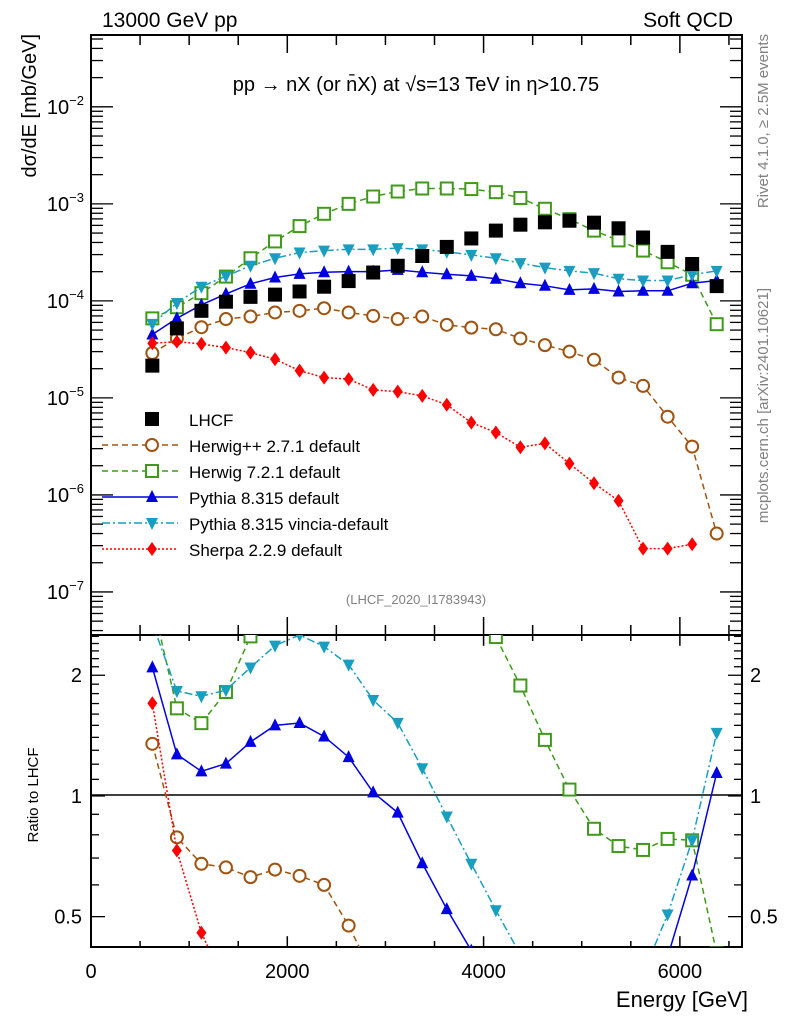 The image size is (786, 1024). Describe the element at coordinates (262, 858) in the screenshot. I see `ratio-series-herwig-2-7-1-default` at that location.